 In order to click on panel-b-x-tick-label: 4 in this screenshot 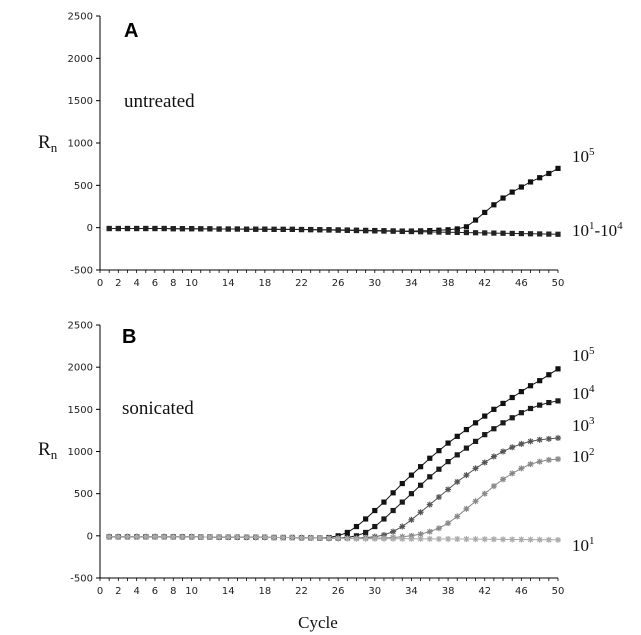, I will do `click(136, 591)`.